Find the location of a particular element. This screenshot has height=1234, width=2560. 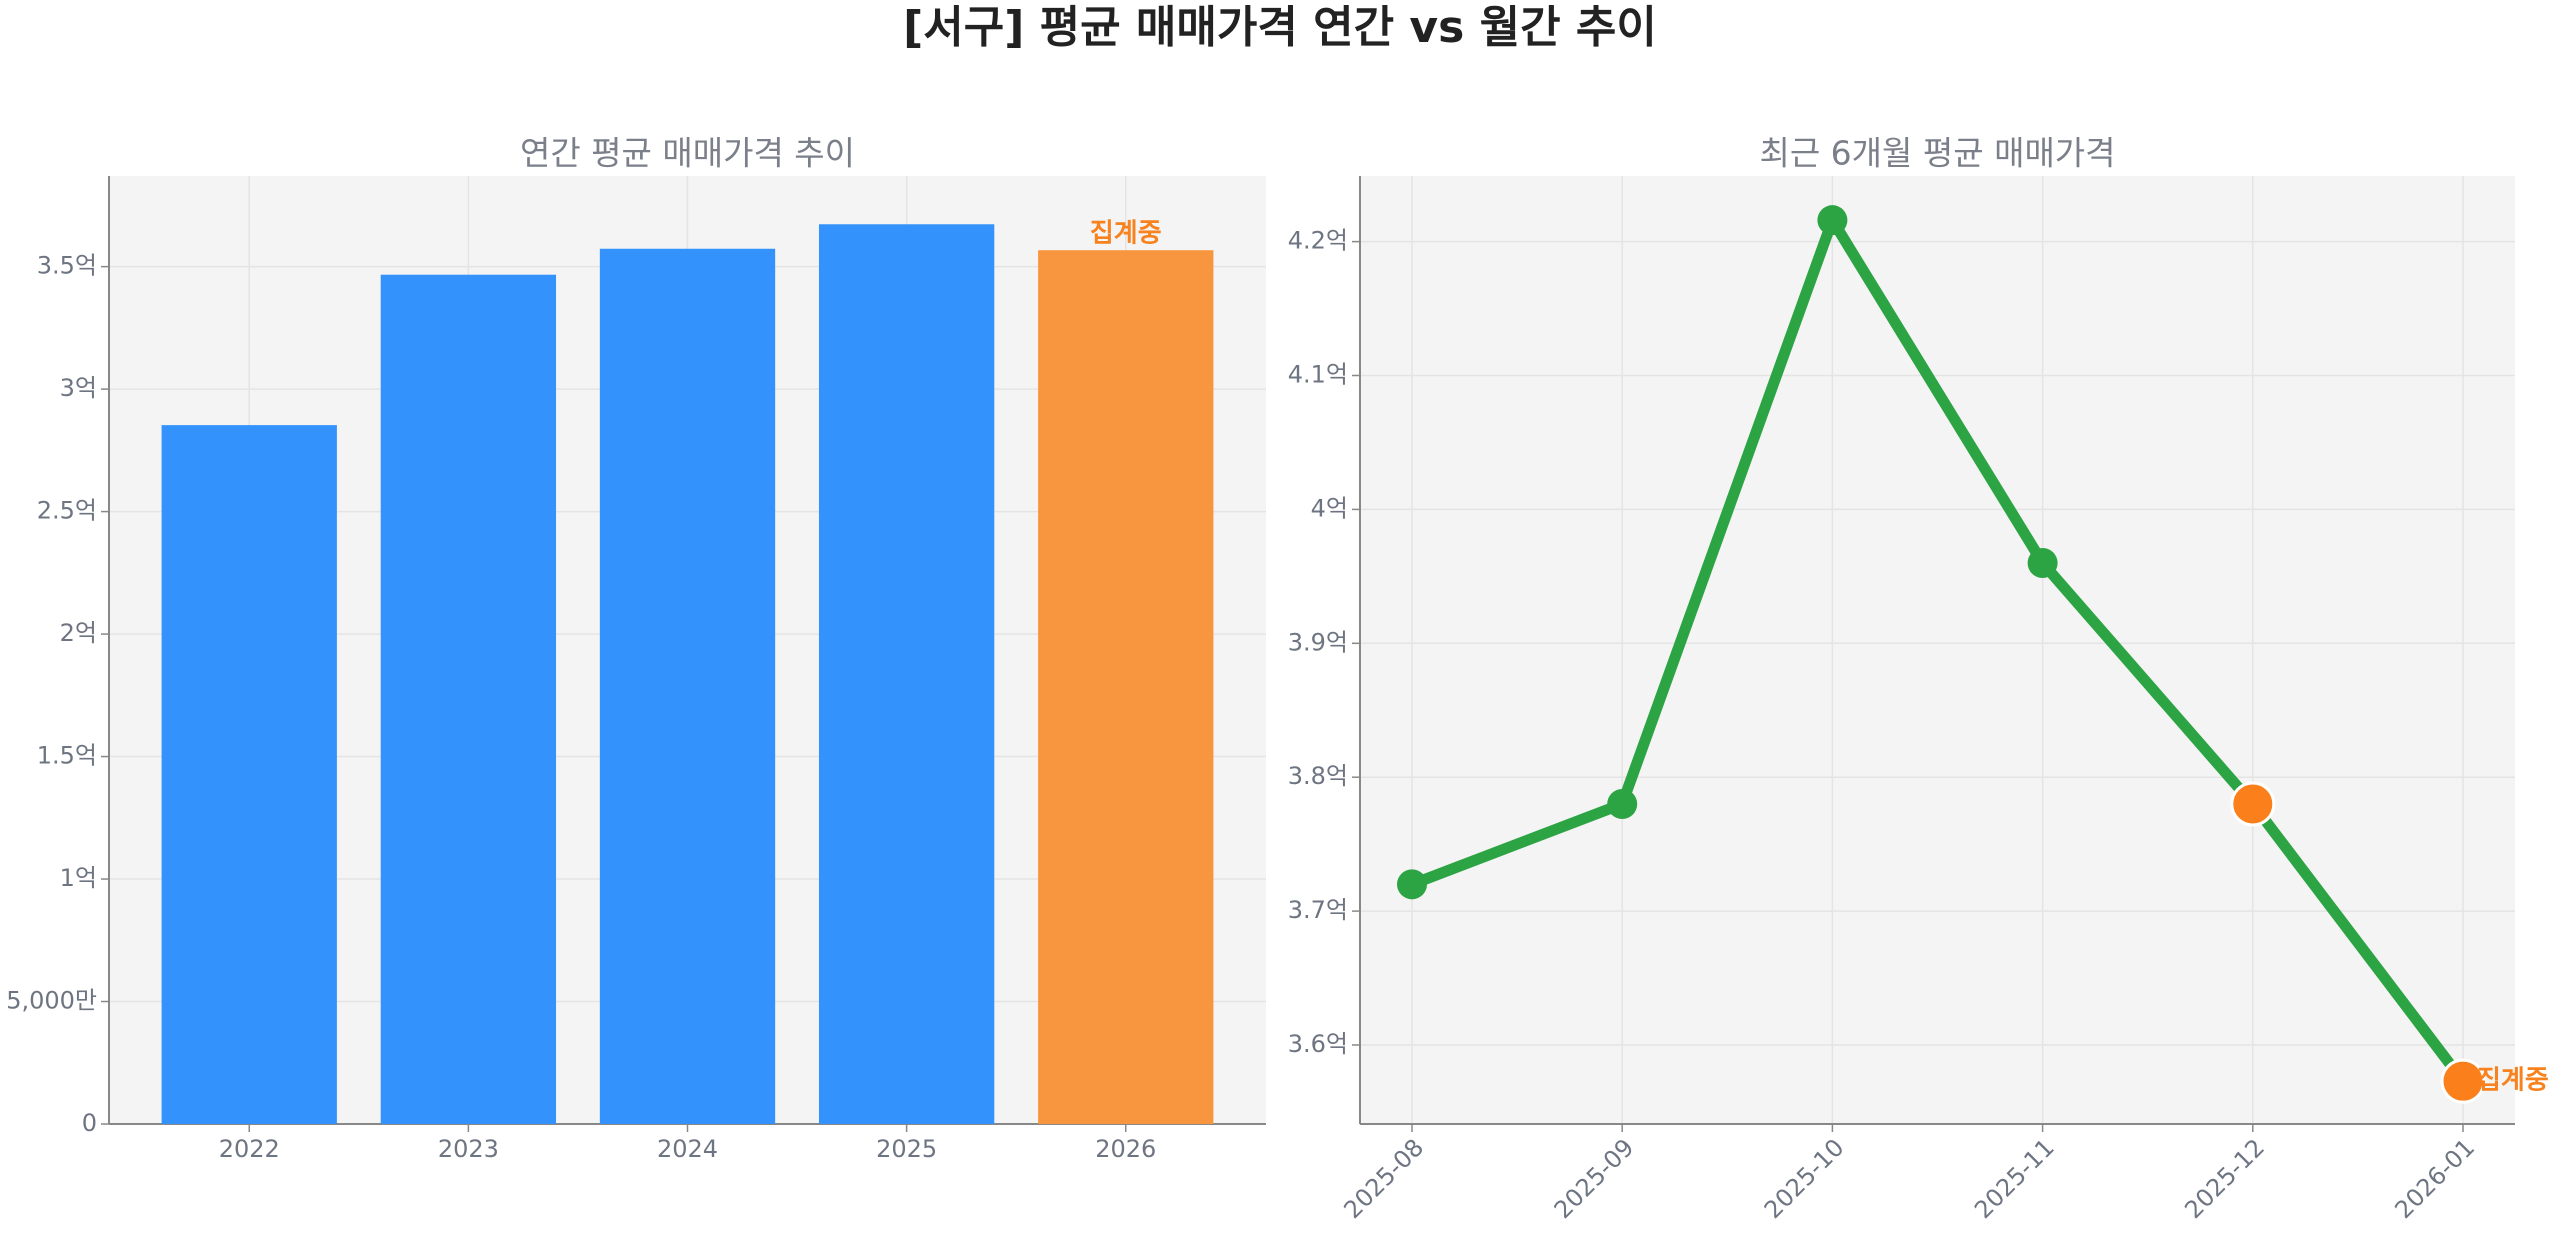

x-tick-label: 2023 is located at coordinates (468, 1149).